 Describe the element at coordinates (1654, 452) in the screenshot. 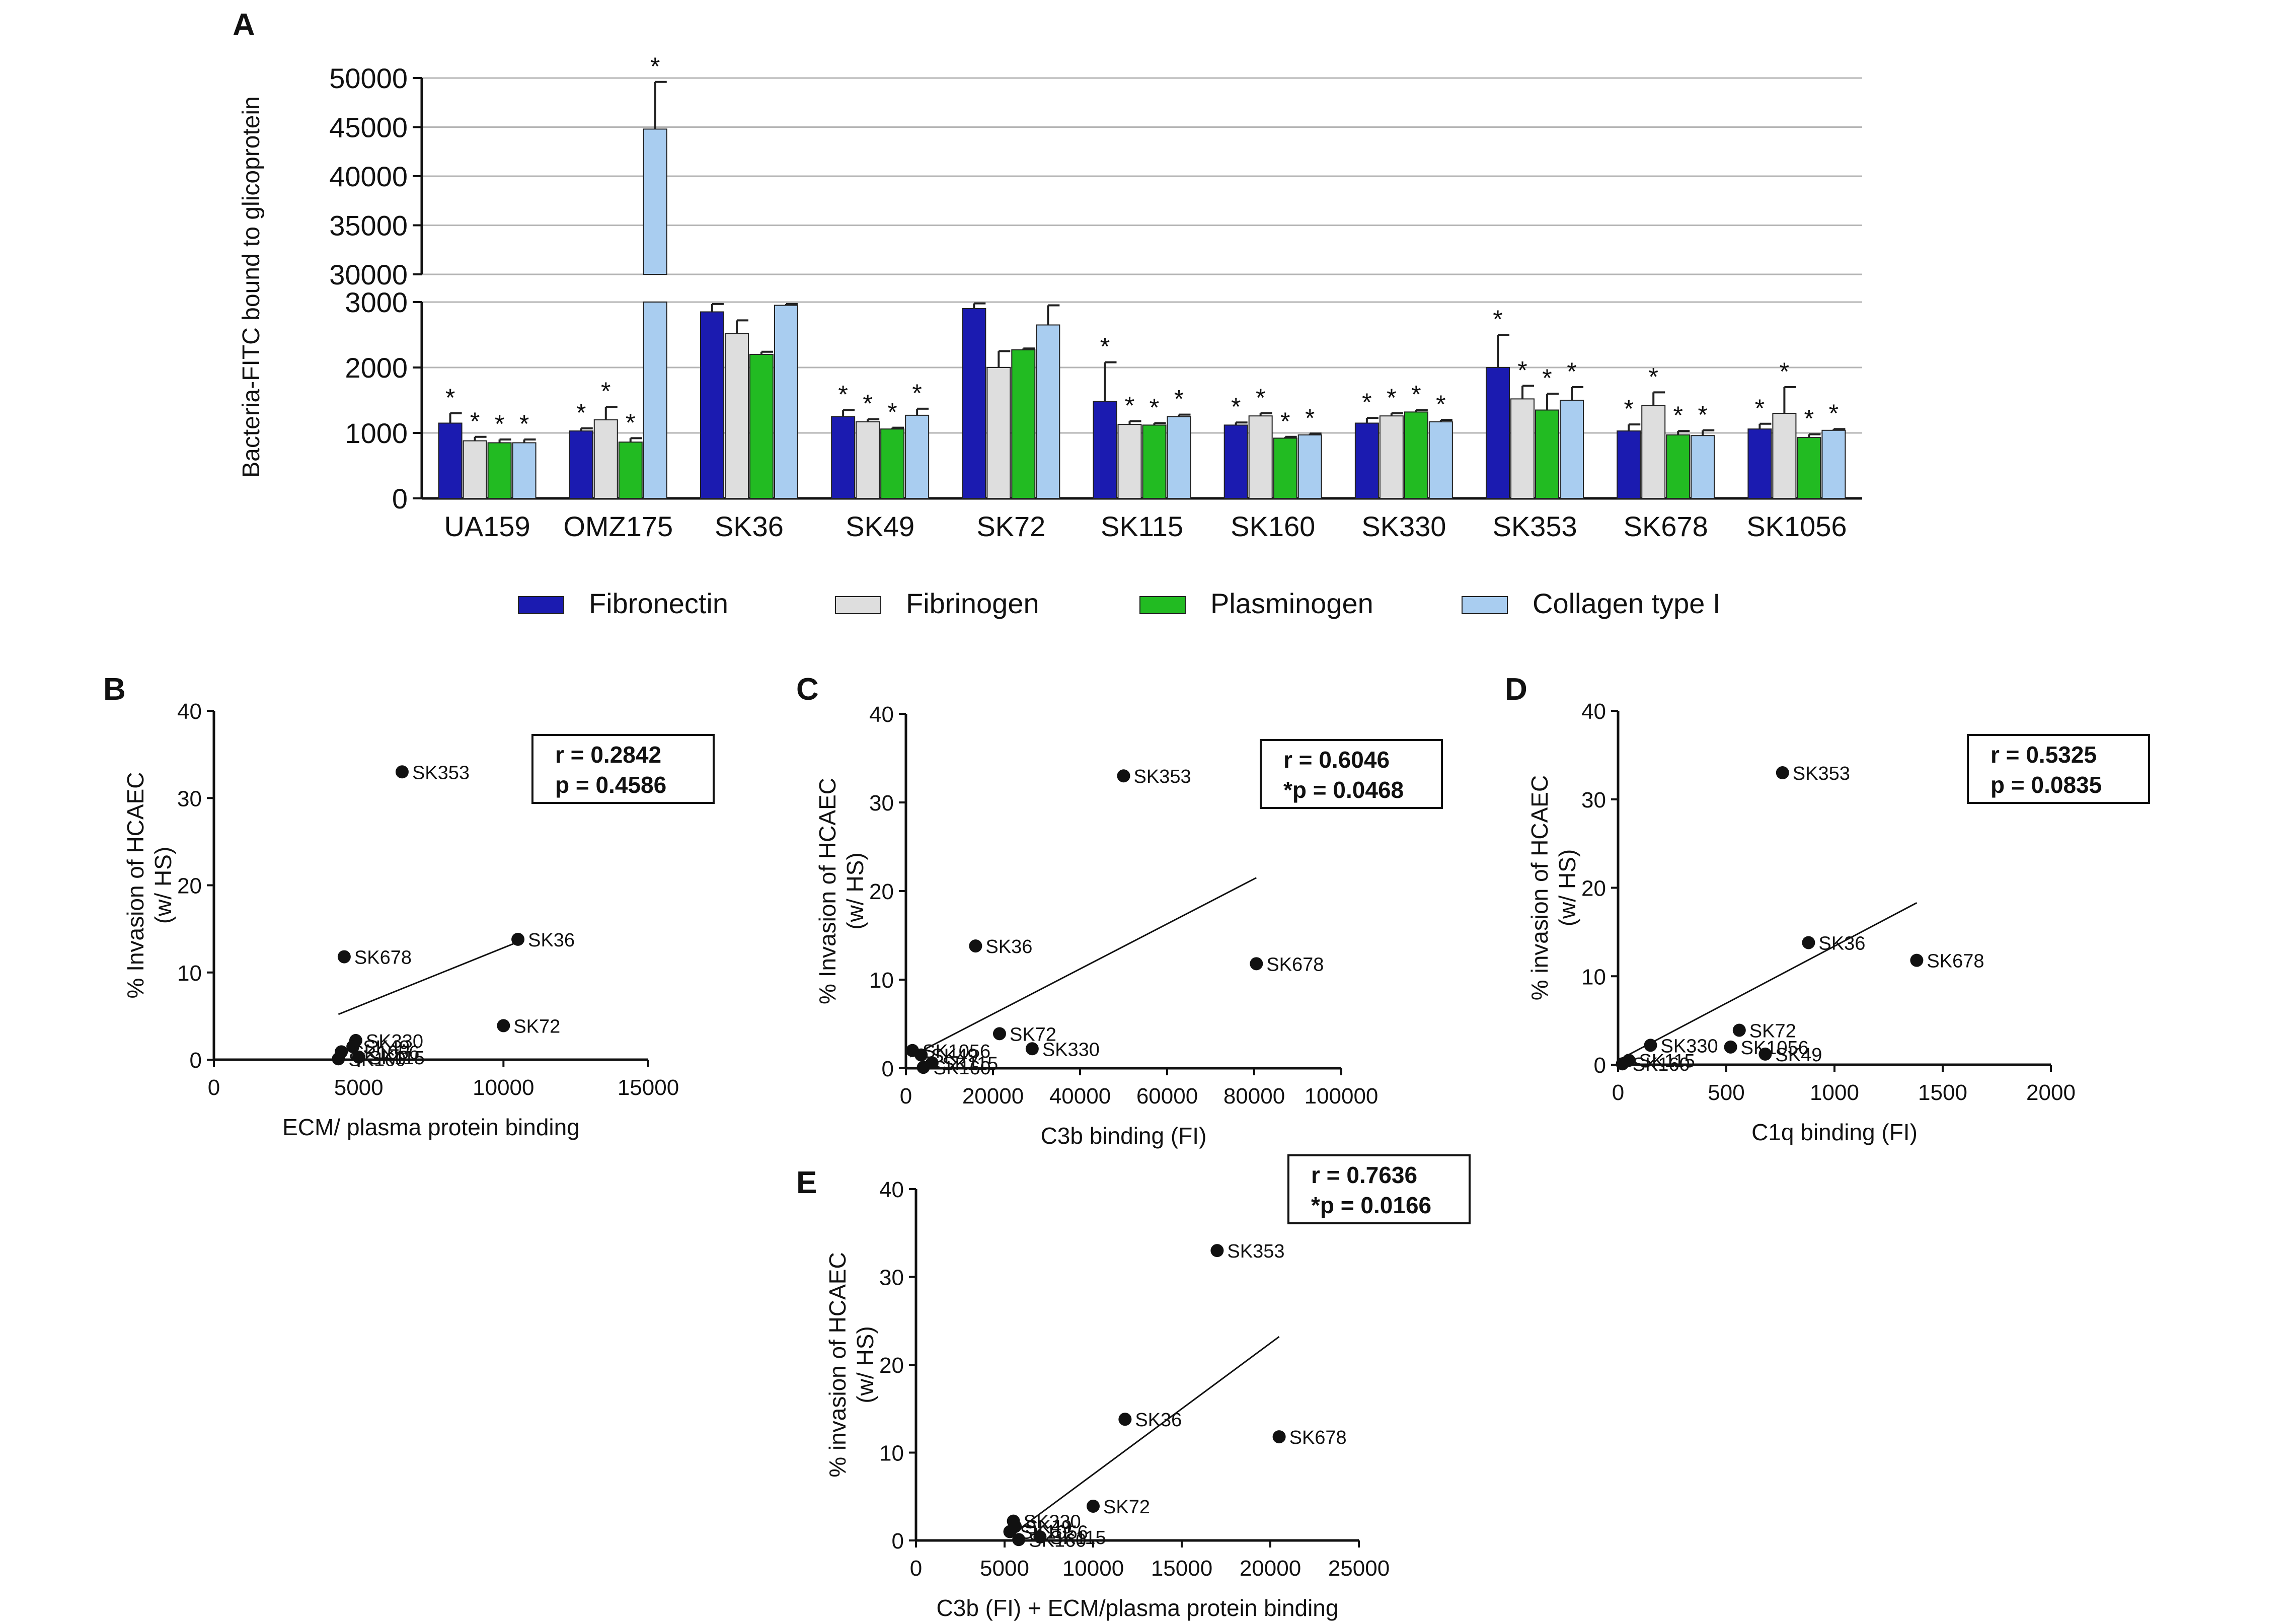

I see `bar-sk678-fibrinogen` at that location.